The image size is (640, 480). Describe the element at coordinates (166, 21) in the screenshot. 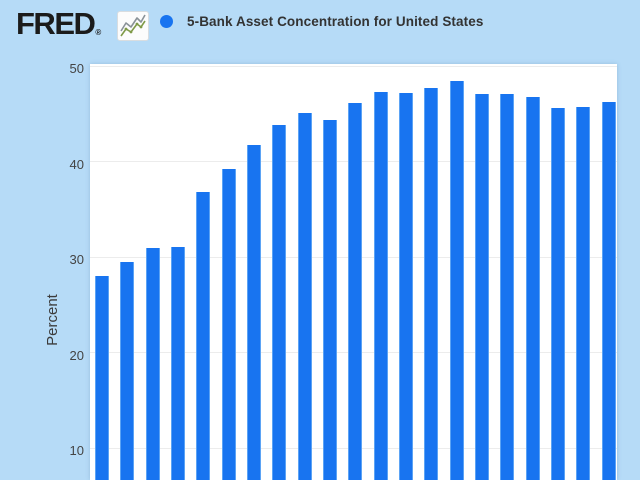

I see `series-marker-icon` at that location.